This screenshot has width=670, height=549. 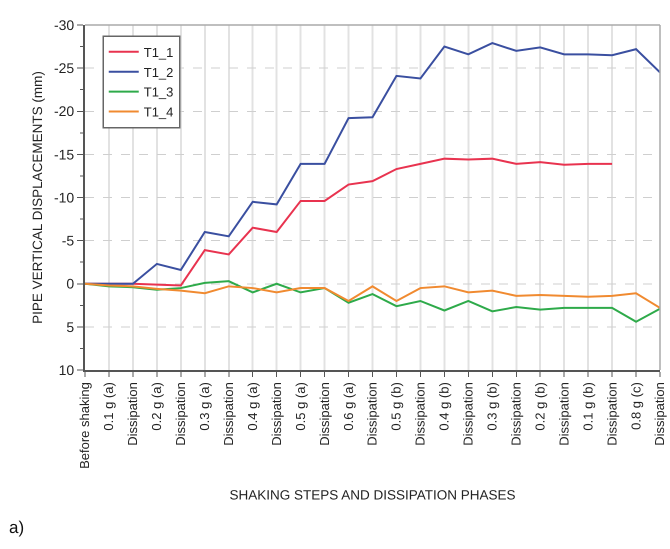 I want to click on y-tick-label: 0, so click(x=70, y=284).